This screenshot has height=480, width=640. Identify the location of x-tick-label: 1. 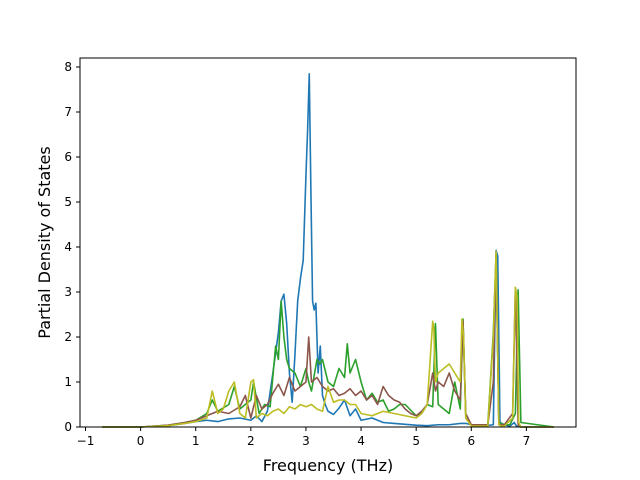
(196, 441).